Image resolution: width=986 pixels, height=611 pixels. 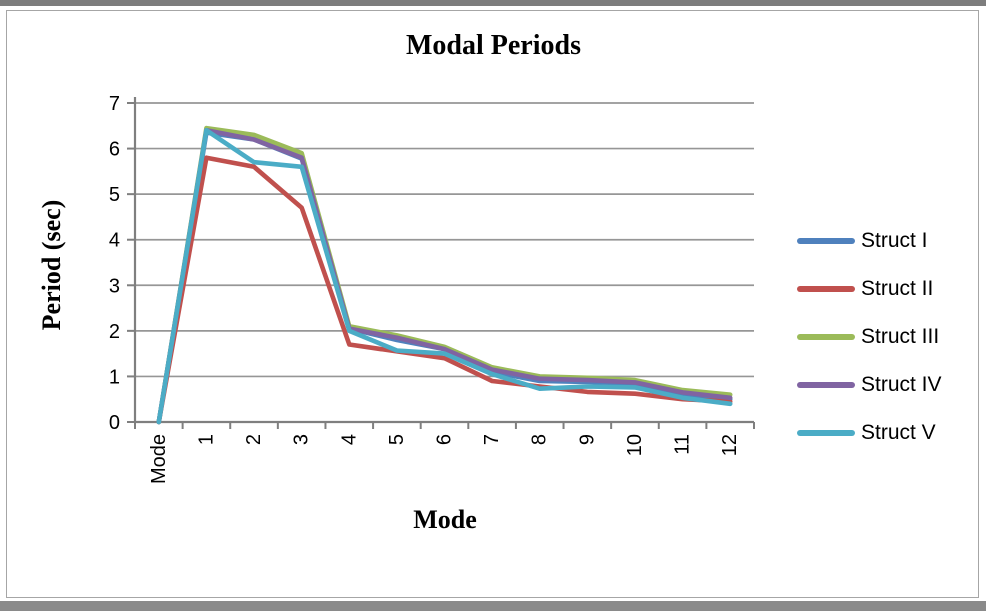 What do you see at coordinates (445, 519) in the screenshot?
I see `x-axis-title: Mode` at bounding box center [445, 519].